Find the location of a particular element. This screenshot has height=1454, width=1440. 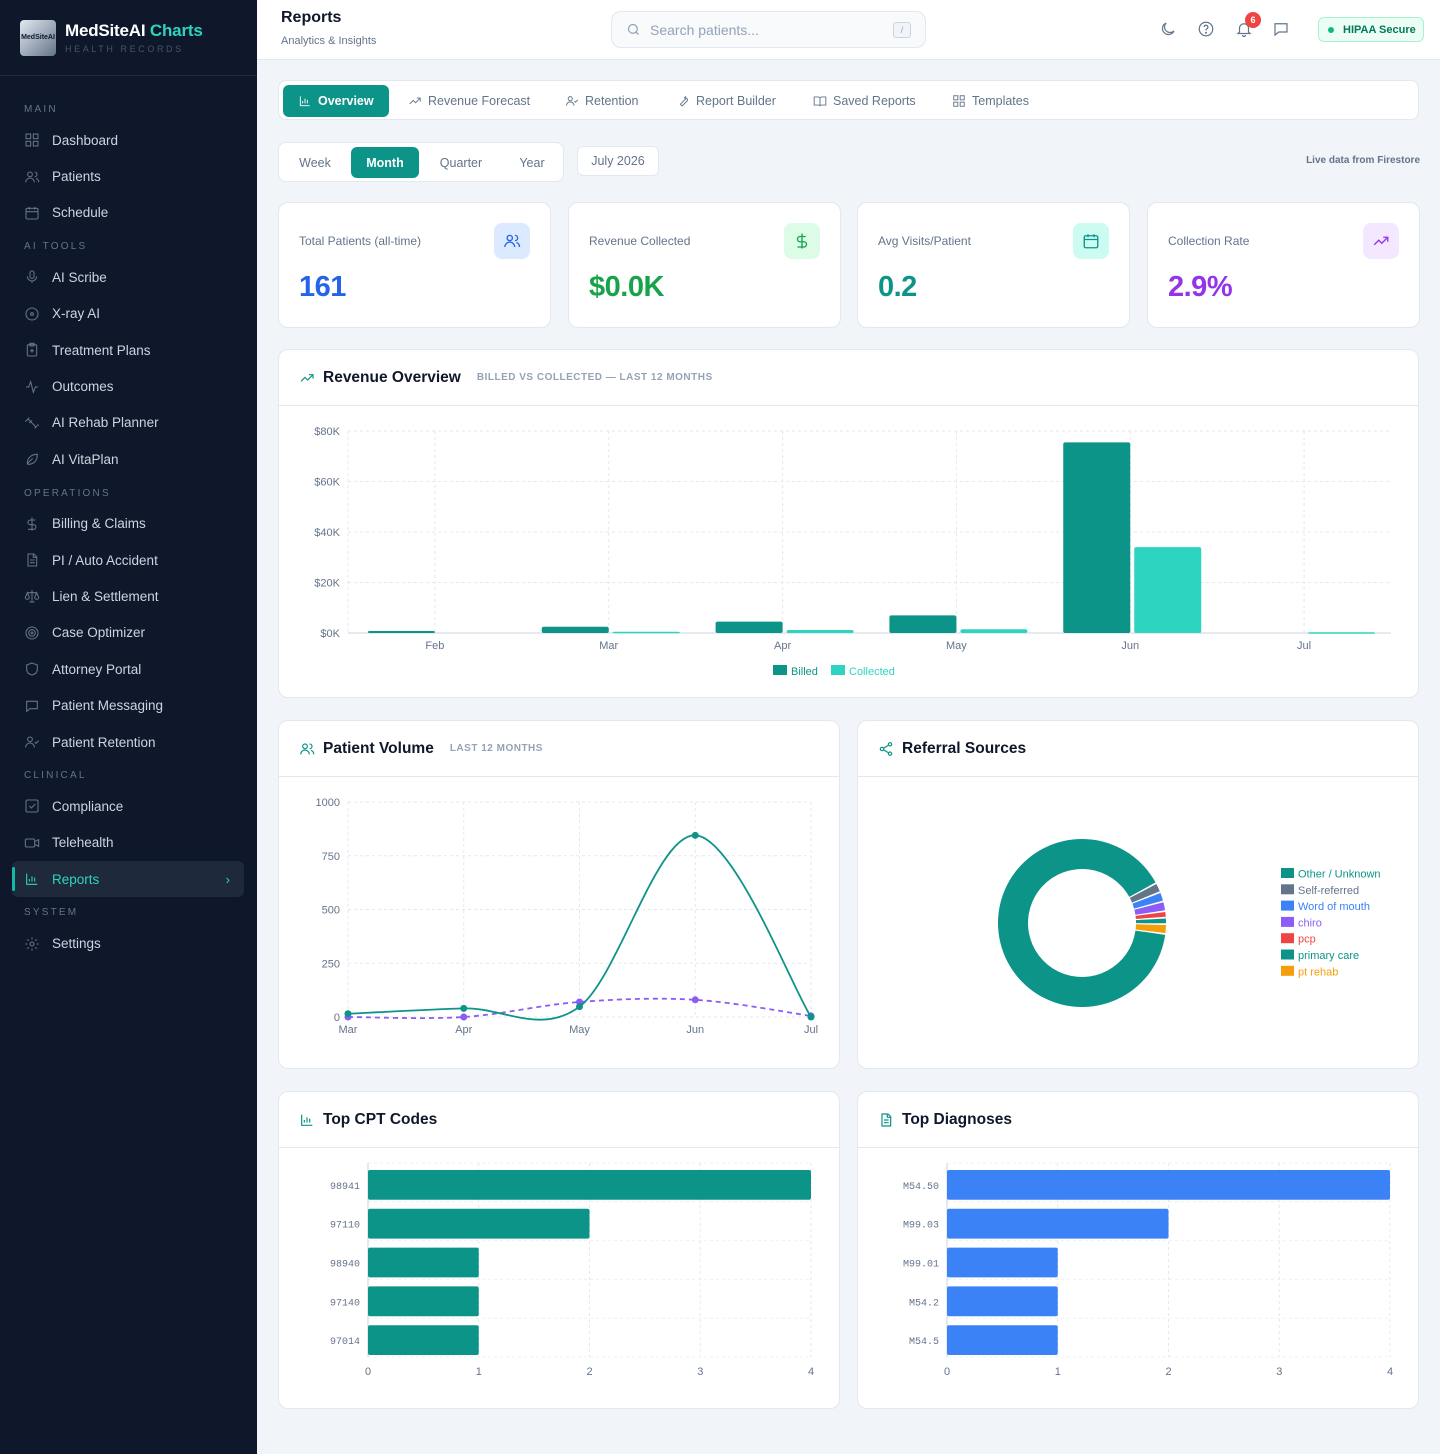

tab-label: Overview is located at coordinates (346, 101).